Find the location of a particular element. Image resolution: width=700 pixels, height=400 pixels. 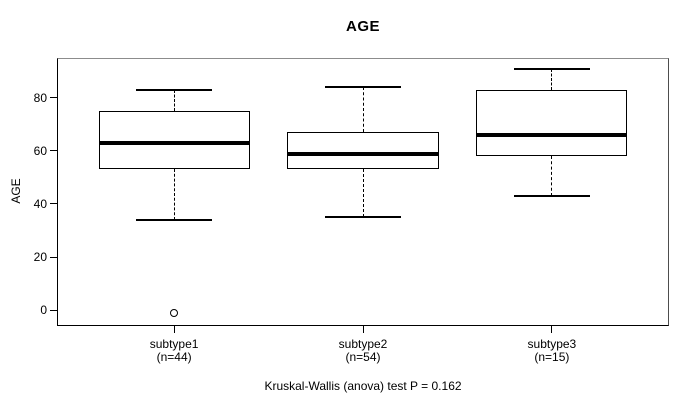

y-tick-label: 80 is located at coordinates (40, 97).